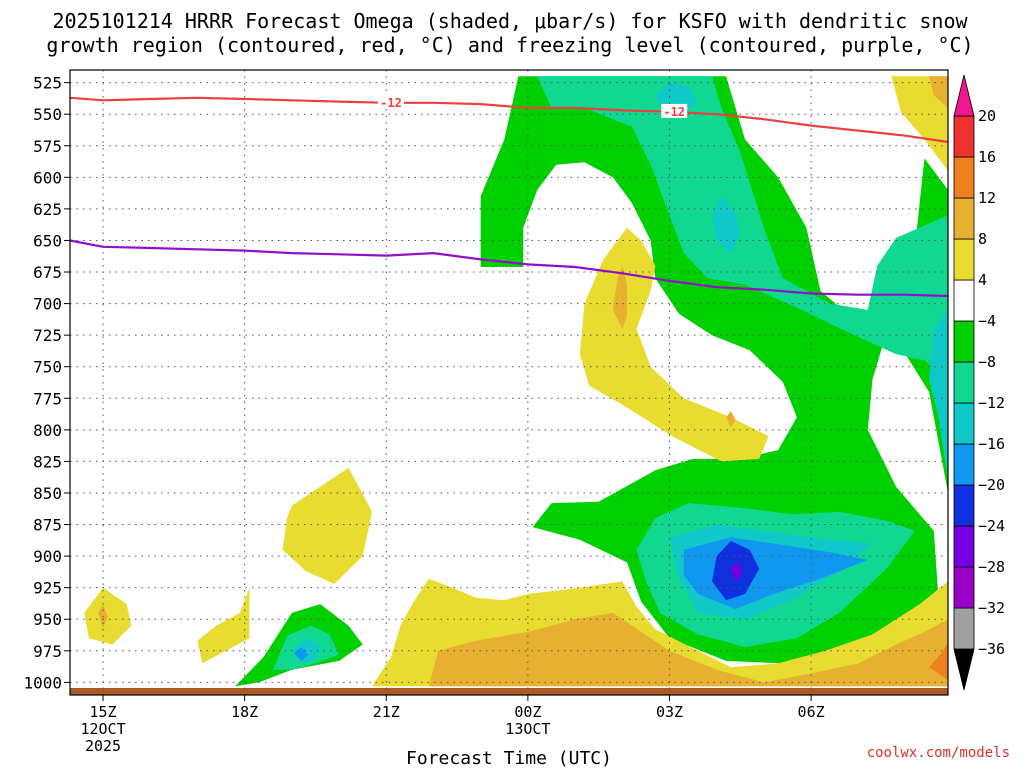 The image size is (1024, 768). Describe the element at coordinates (47, 83) in the screenshot. I see `y-tick-label-0: 525` at that location.